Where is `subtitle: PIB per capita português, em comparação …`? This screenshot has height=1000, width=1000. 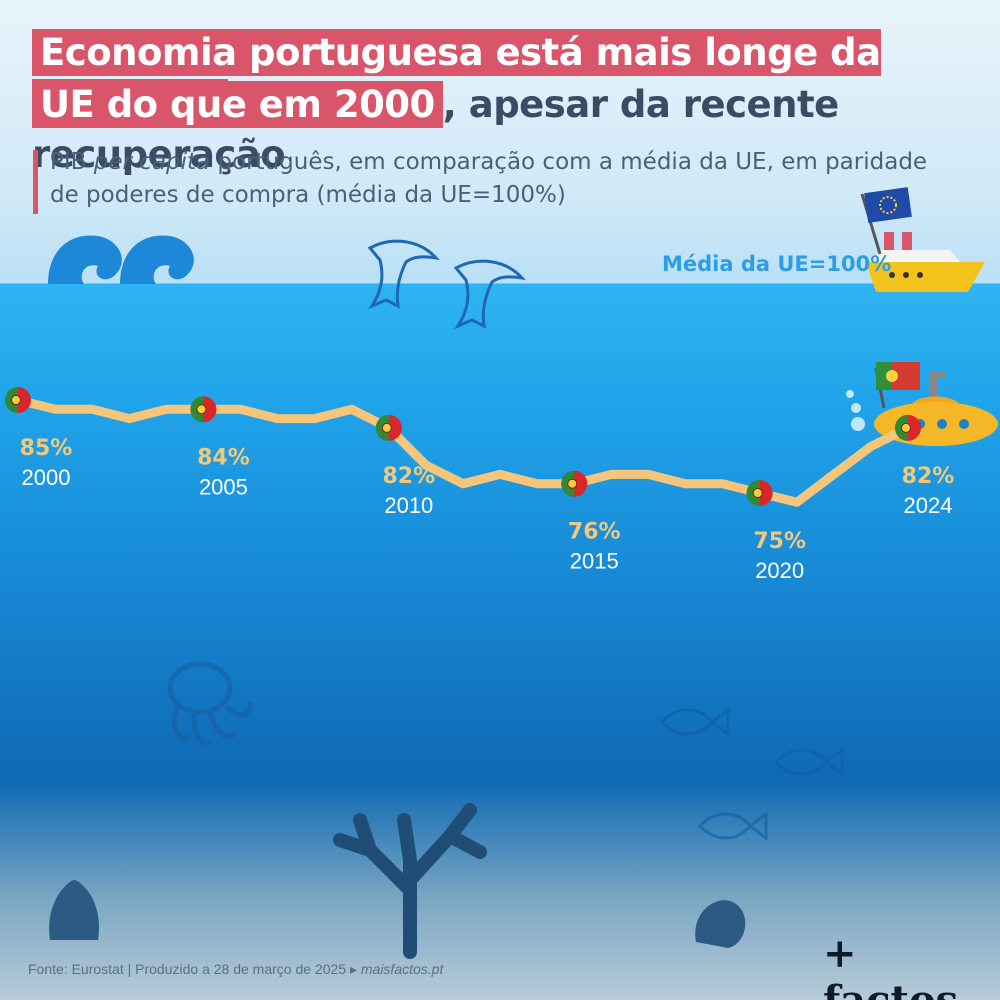 subtitle: PIB per capita português, em comparação … is located at coordinates (500, 179).